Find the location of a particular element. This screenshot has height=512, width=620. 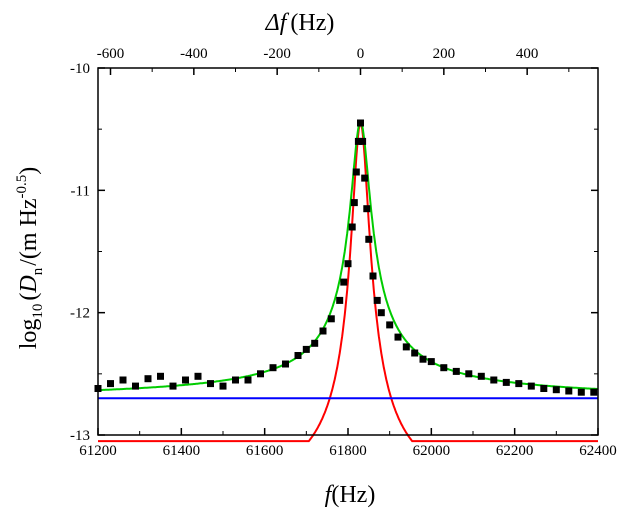

y-axis-title: log10(Dn/(m Hz-0.5) is located at coordinates (30, 258).